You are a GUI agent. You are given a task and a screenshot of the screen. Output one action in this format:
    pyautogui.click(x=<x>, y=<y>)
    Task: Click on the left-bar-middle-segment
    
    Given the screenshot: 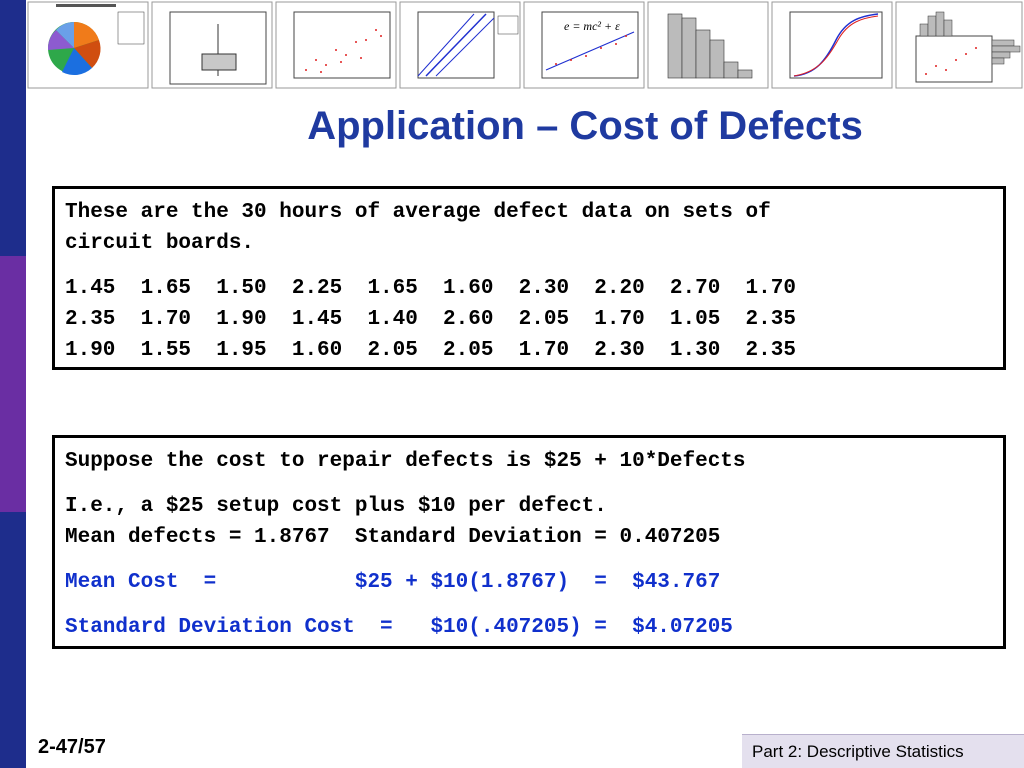 What is the action you would take?
    pyautogui.click(x=13, y=384)
    